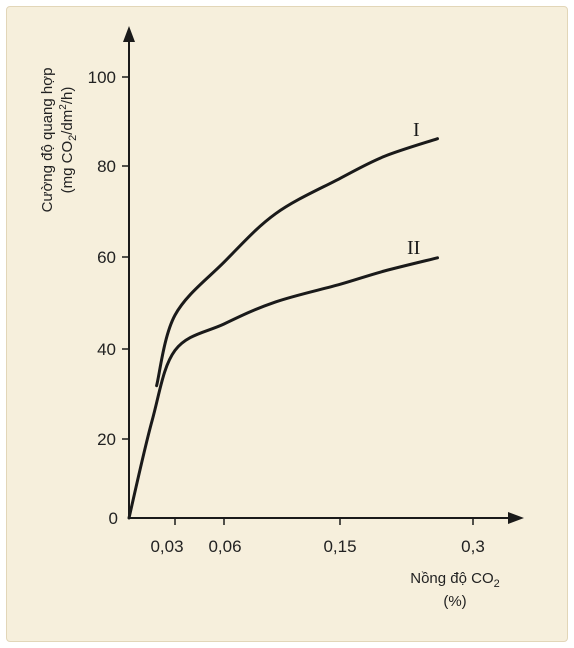 This screenshot has width=574, height=648. What do you see at coordinates (106, 257) in the screenshot?
I see `y-tick-label: 60` at bounding box center [106, 257].